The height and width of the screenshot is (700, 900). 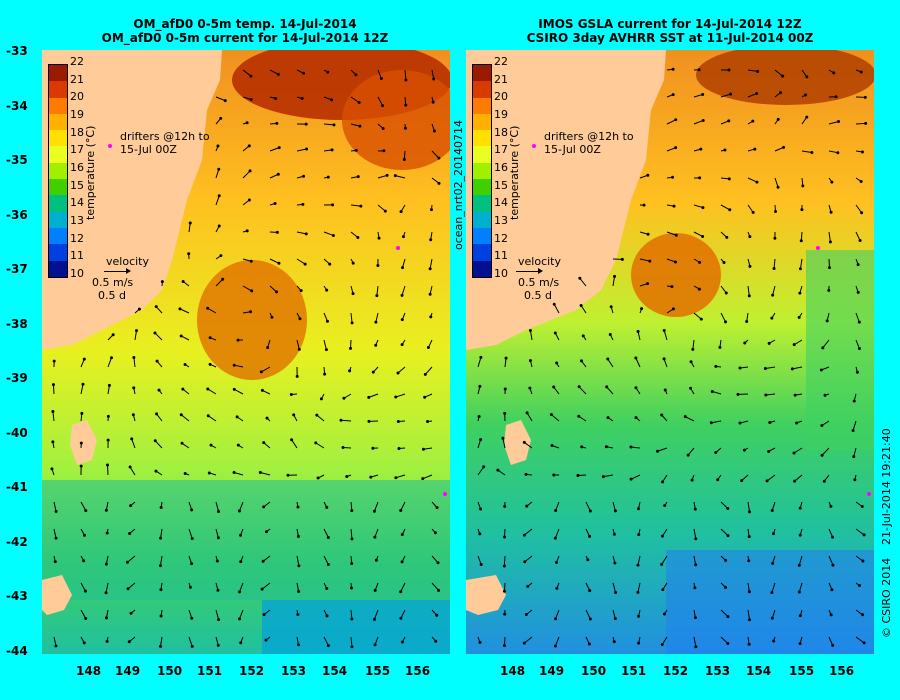 What do you see at coordinates (534, 146) in the screenshot?
I see `right-drifter-marker` at bounding box center [534, 146].